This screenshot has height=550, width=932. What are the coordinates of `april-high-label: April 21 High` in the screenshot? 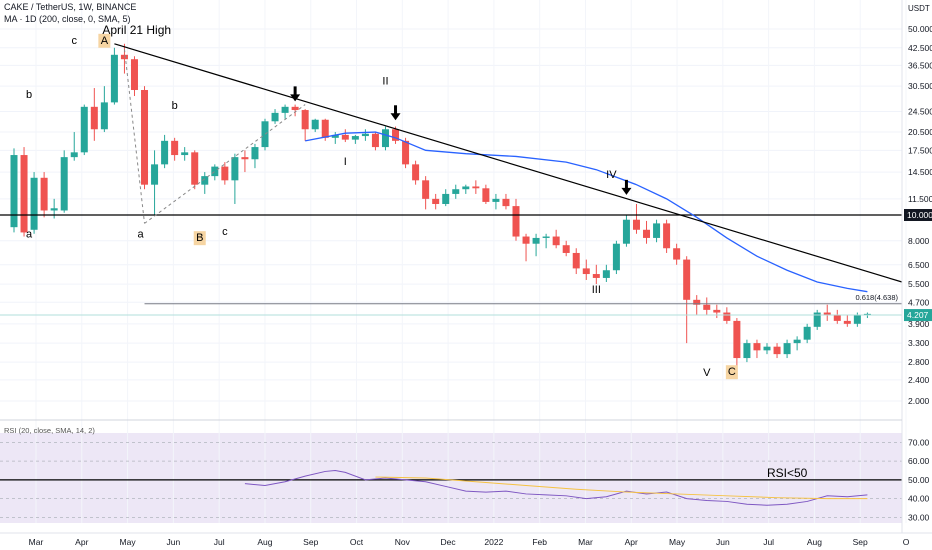 It's located at (136, 30).